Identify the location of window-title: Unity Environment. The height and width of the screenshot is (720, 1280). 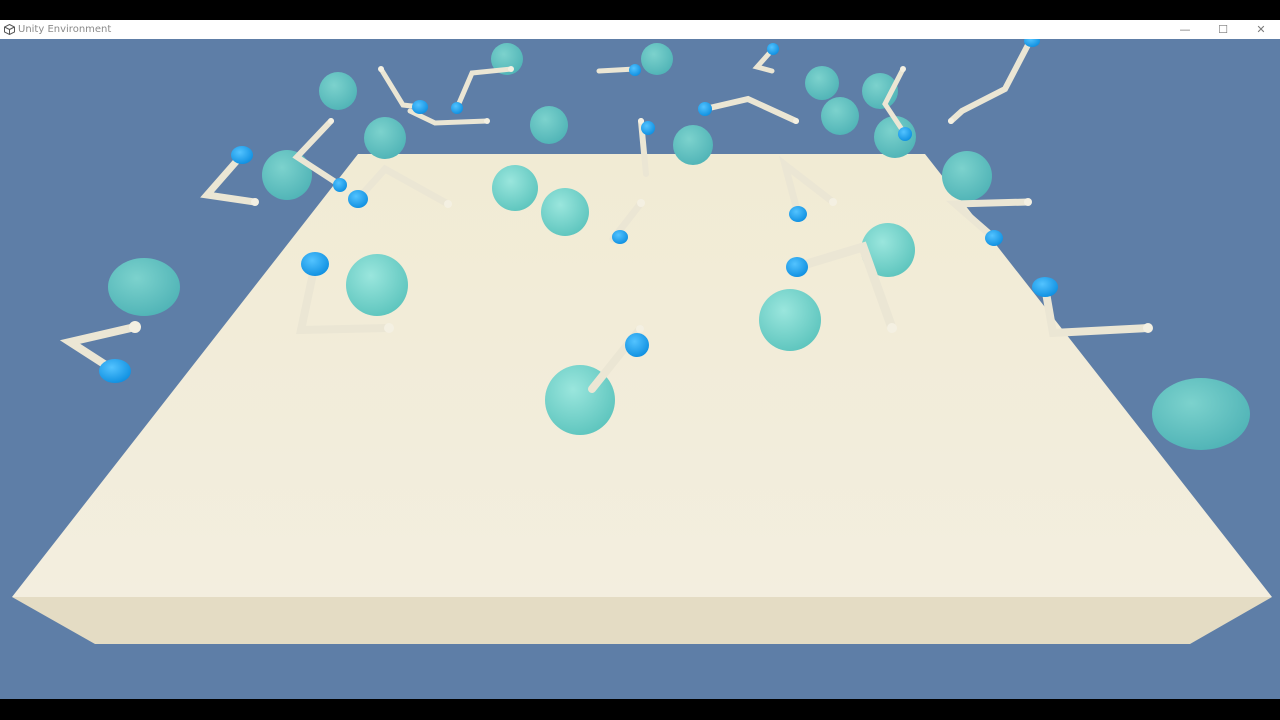
(65, 29).